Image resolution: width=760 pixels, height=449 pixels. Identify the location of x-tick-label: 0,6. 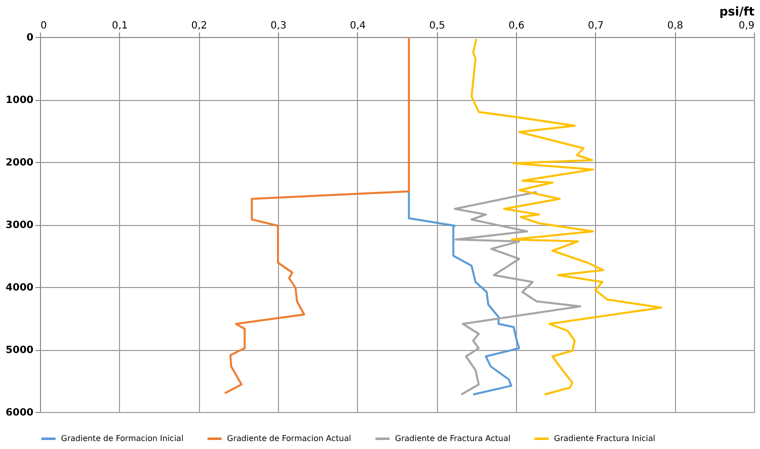
(516, 26).